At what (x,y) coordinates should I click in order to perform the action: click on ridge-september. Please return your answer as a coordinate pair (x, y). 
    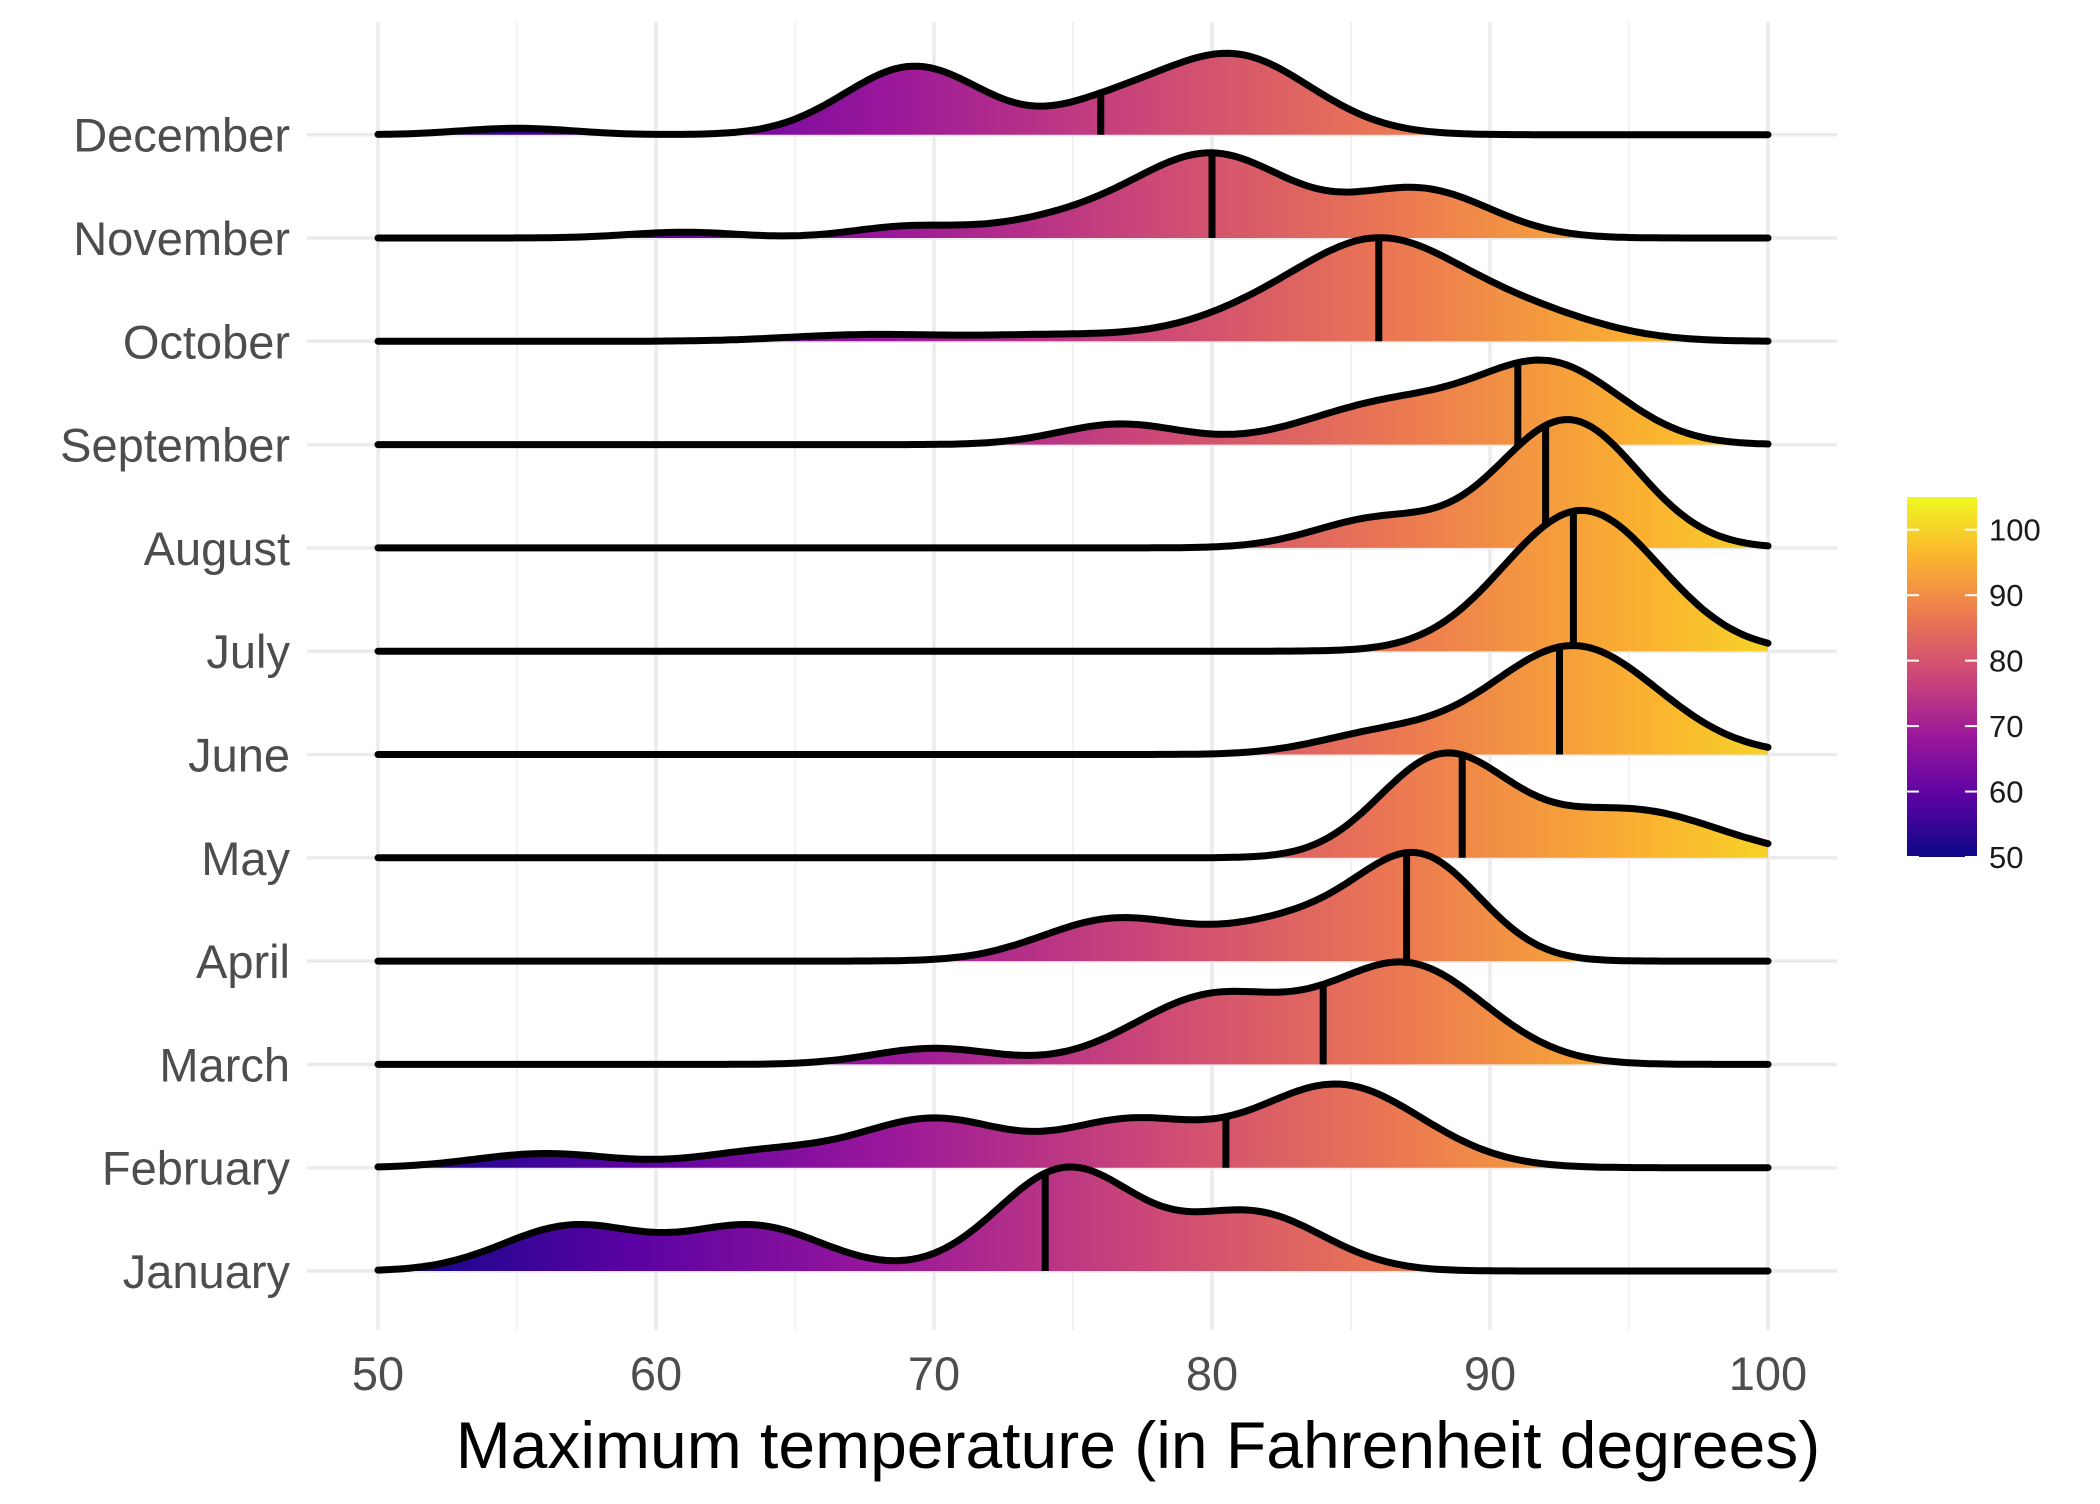
    Looking at the image, I should click on (1073, 402).